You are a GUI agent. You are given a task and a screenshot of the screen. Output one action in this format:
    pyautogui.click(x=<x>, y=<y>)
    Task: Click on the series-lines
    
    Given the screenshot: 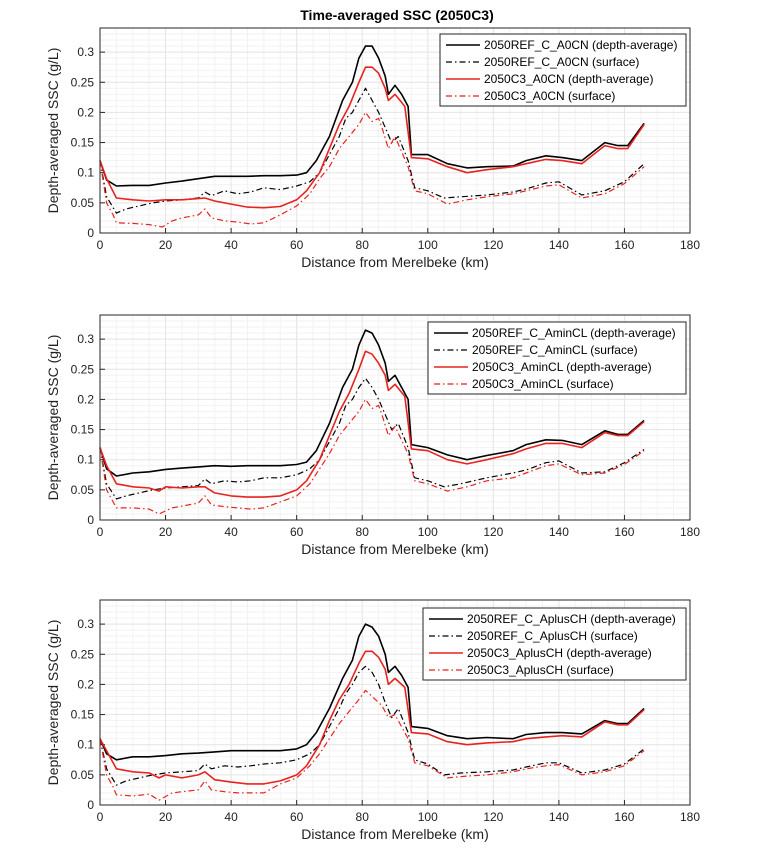 What is the action you would take?
    pyautogui.click(x=372, y=712)
    